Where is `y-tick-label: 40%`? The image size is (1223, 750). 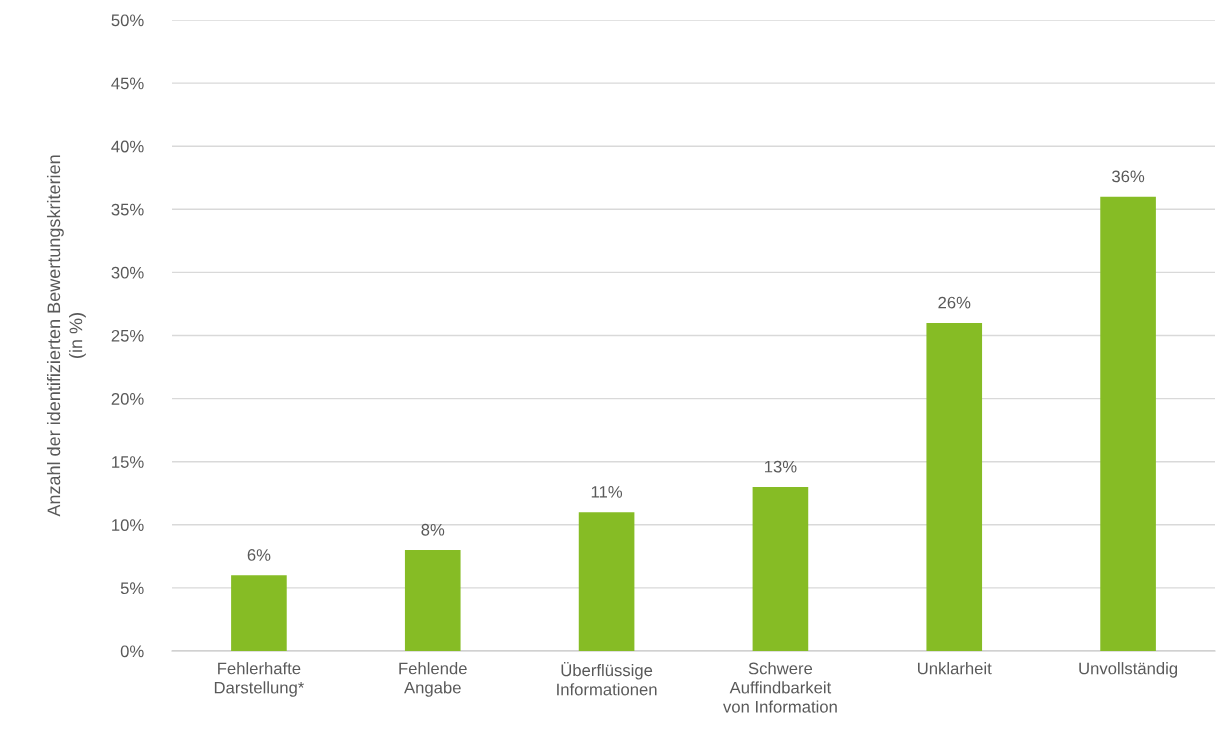
y-tick-label: 40% is located at coordinates (127, 146).